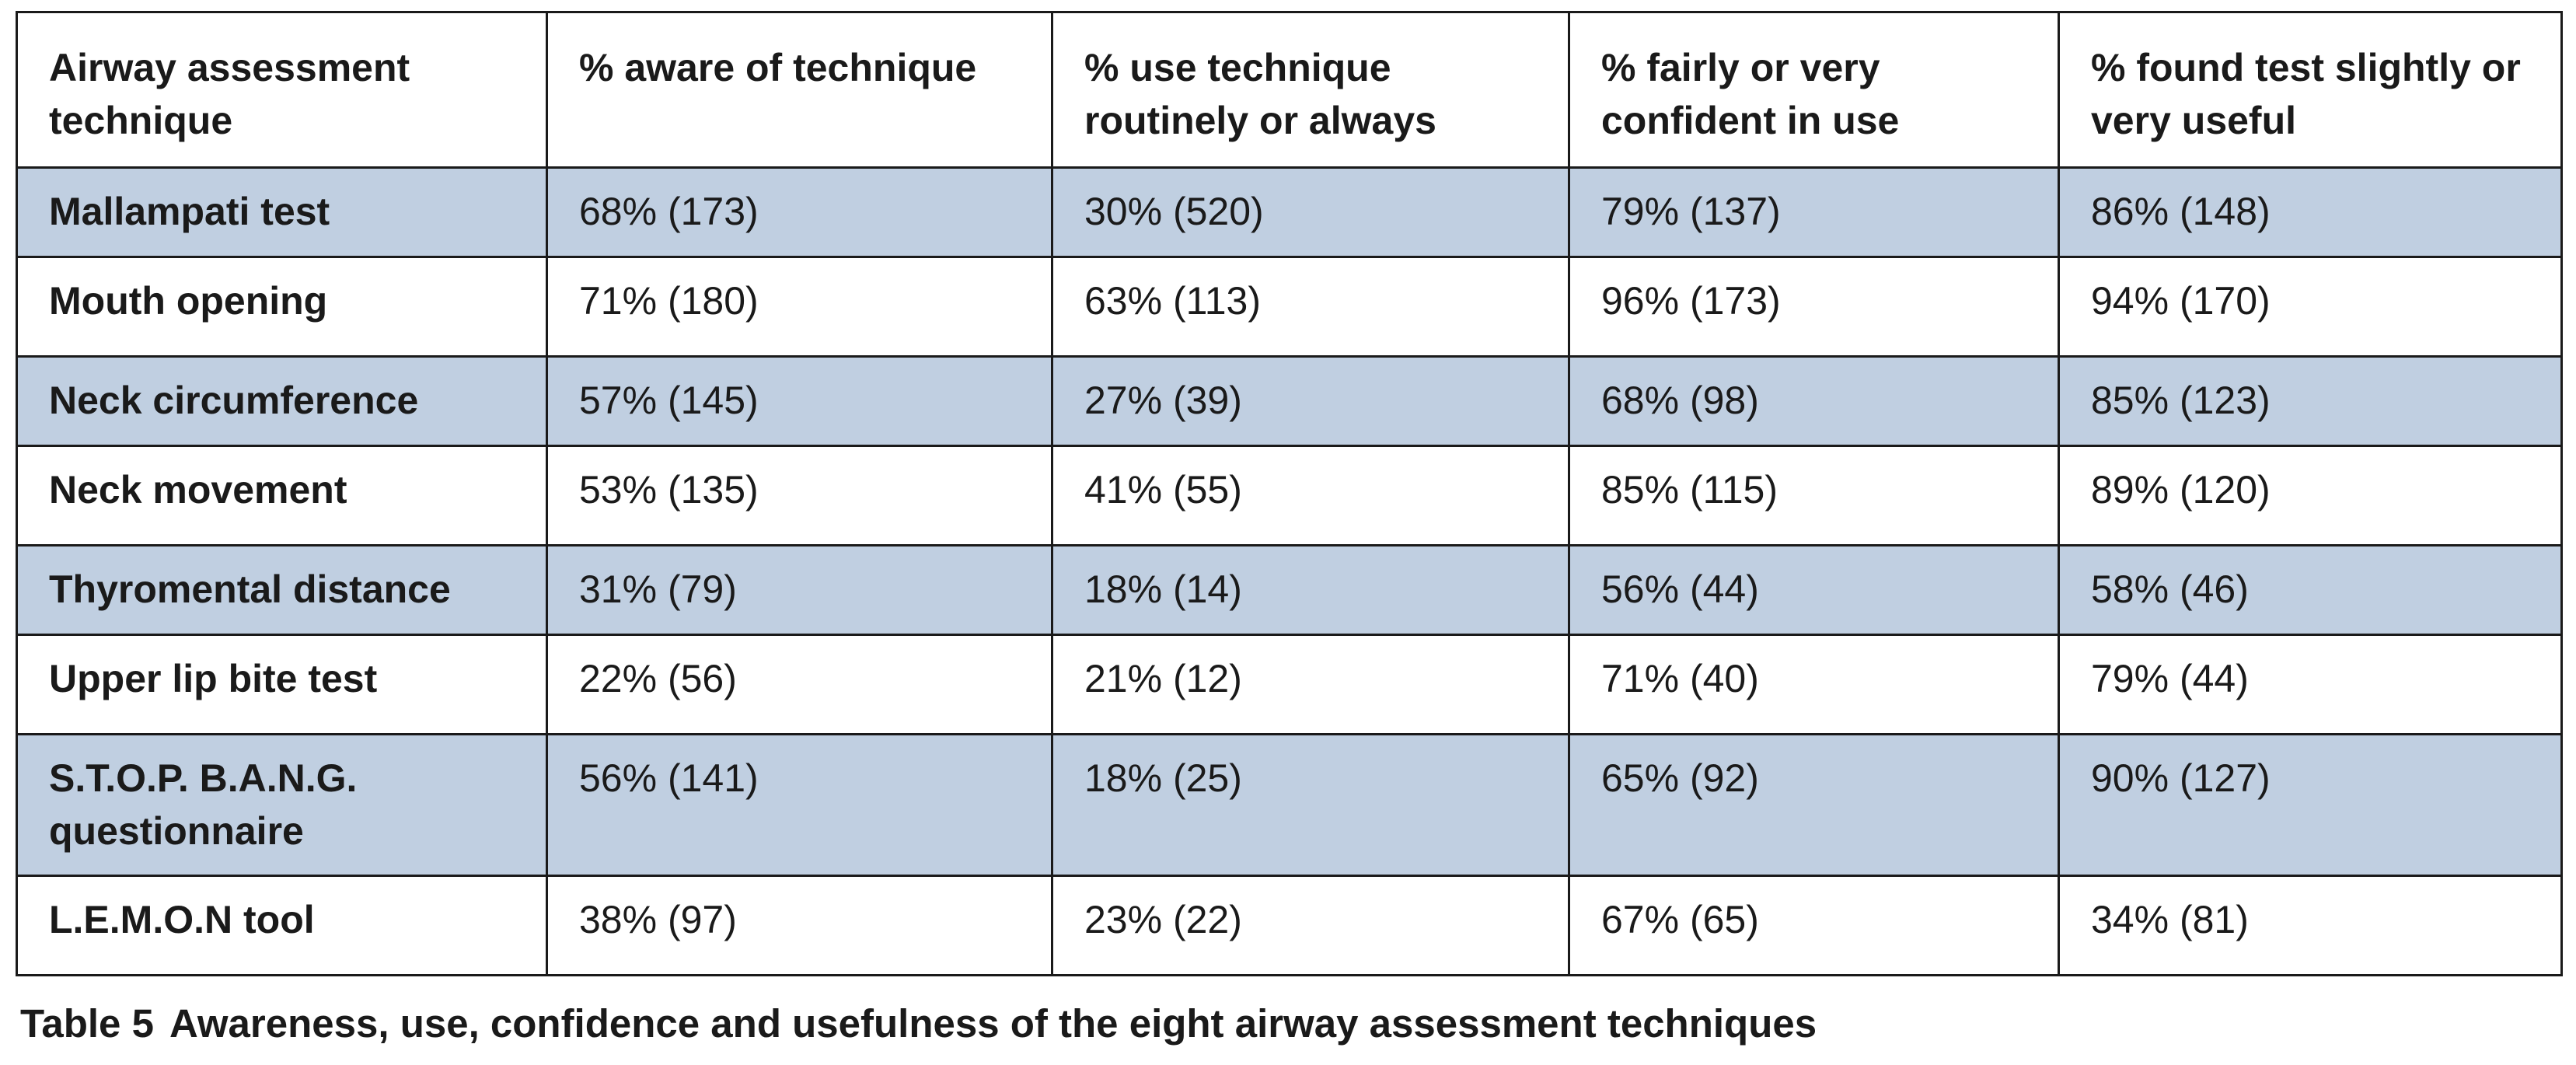 This screenshot has height=1065, width=2576. What do you see at coordinates (282, 684) in the screenshot?
I see `row-label: Upper lip bite test` at bounding box center [282, 684].